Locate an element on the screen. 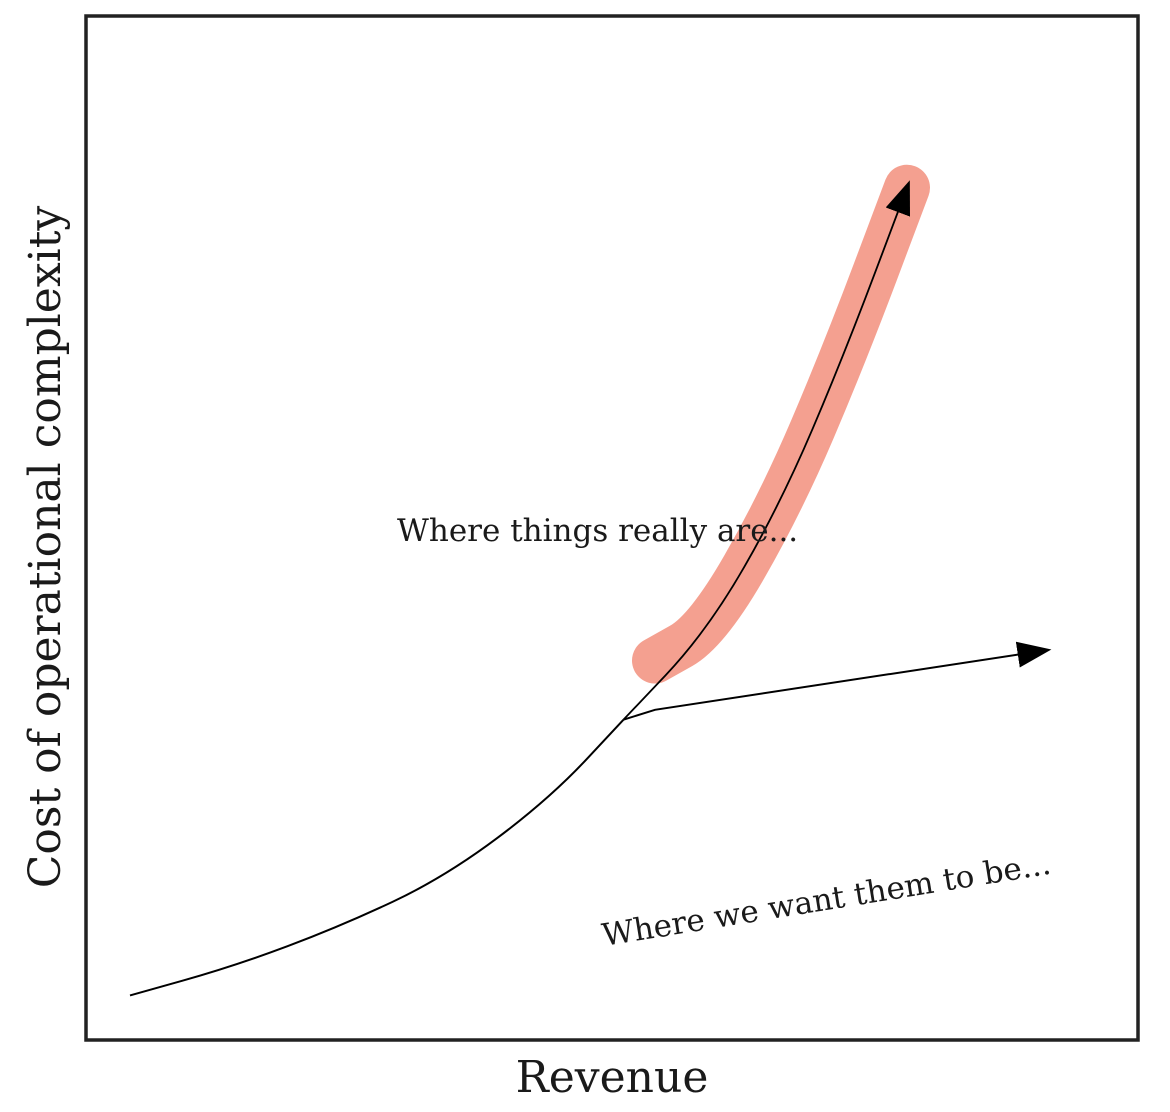 The height and width of the screenshot is (1112, 1170). base-curve-line is located at coordinates (377, 857).